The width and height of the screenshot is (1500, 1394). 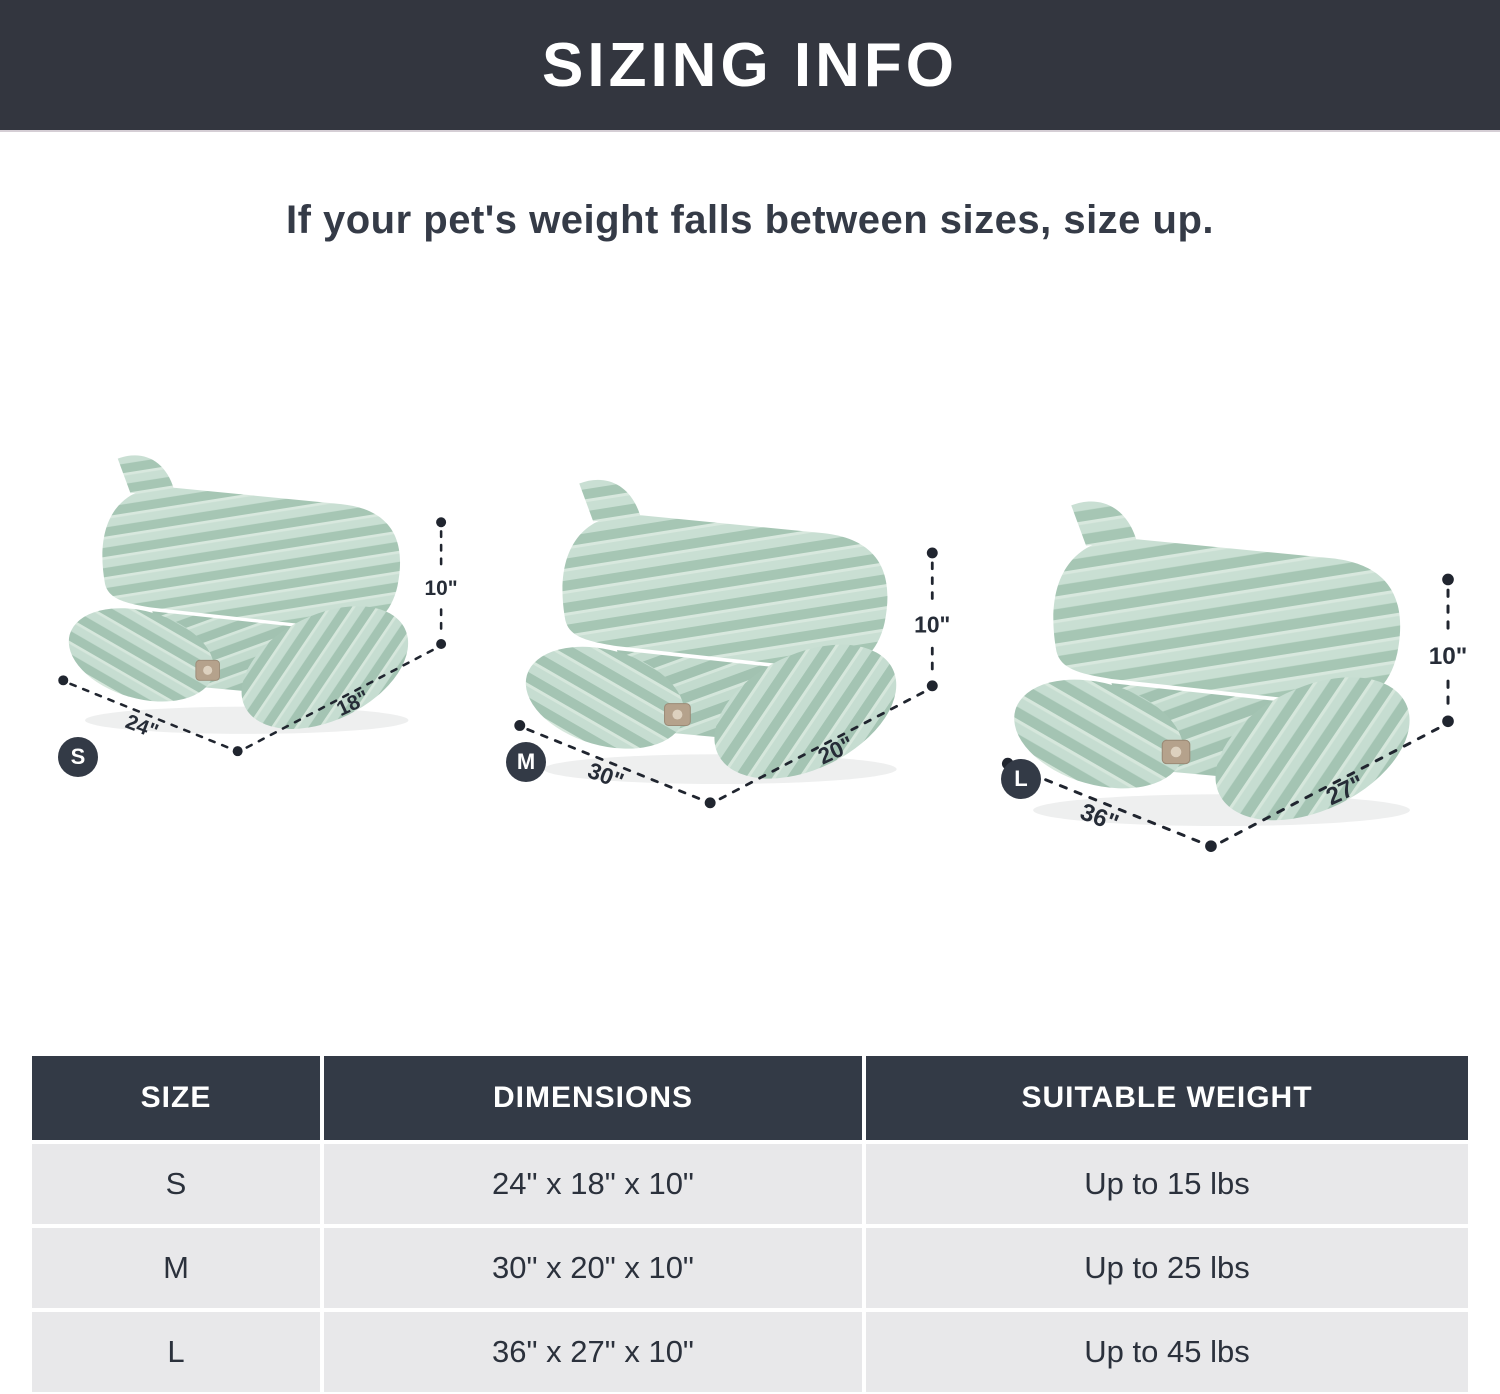 I want to click on size-badge-large: L, so click(x=1021, y=779).